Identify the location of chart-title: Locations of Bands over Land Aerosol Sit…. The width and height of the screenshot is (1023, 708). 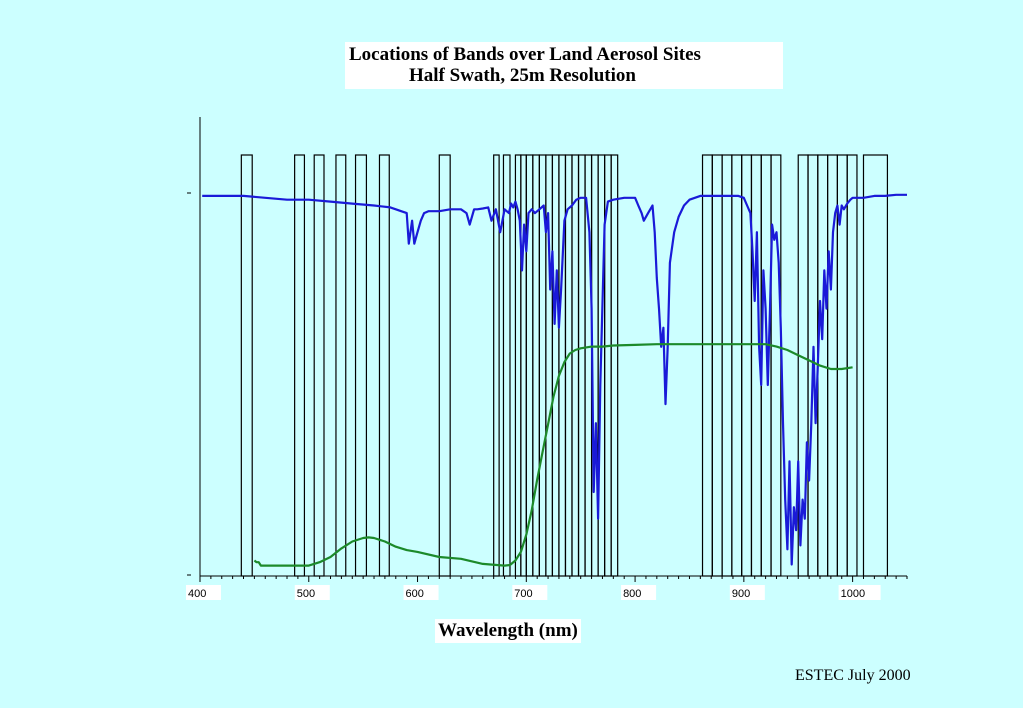
(525, 54).